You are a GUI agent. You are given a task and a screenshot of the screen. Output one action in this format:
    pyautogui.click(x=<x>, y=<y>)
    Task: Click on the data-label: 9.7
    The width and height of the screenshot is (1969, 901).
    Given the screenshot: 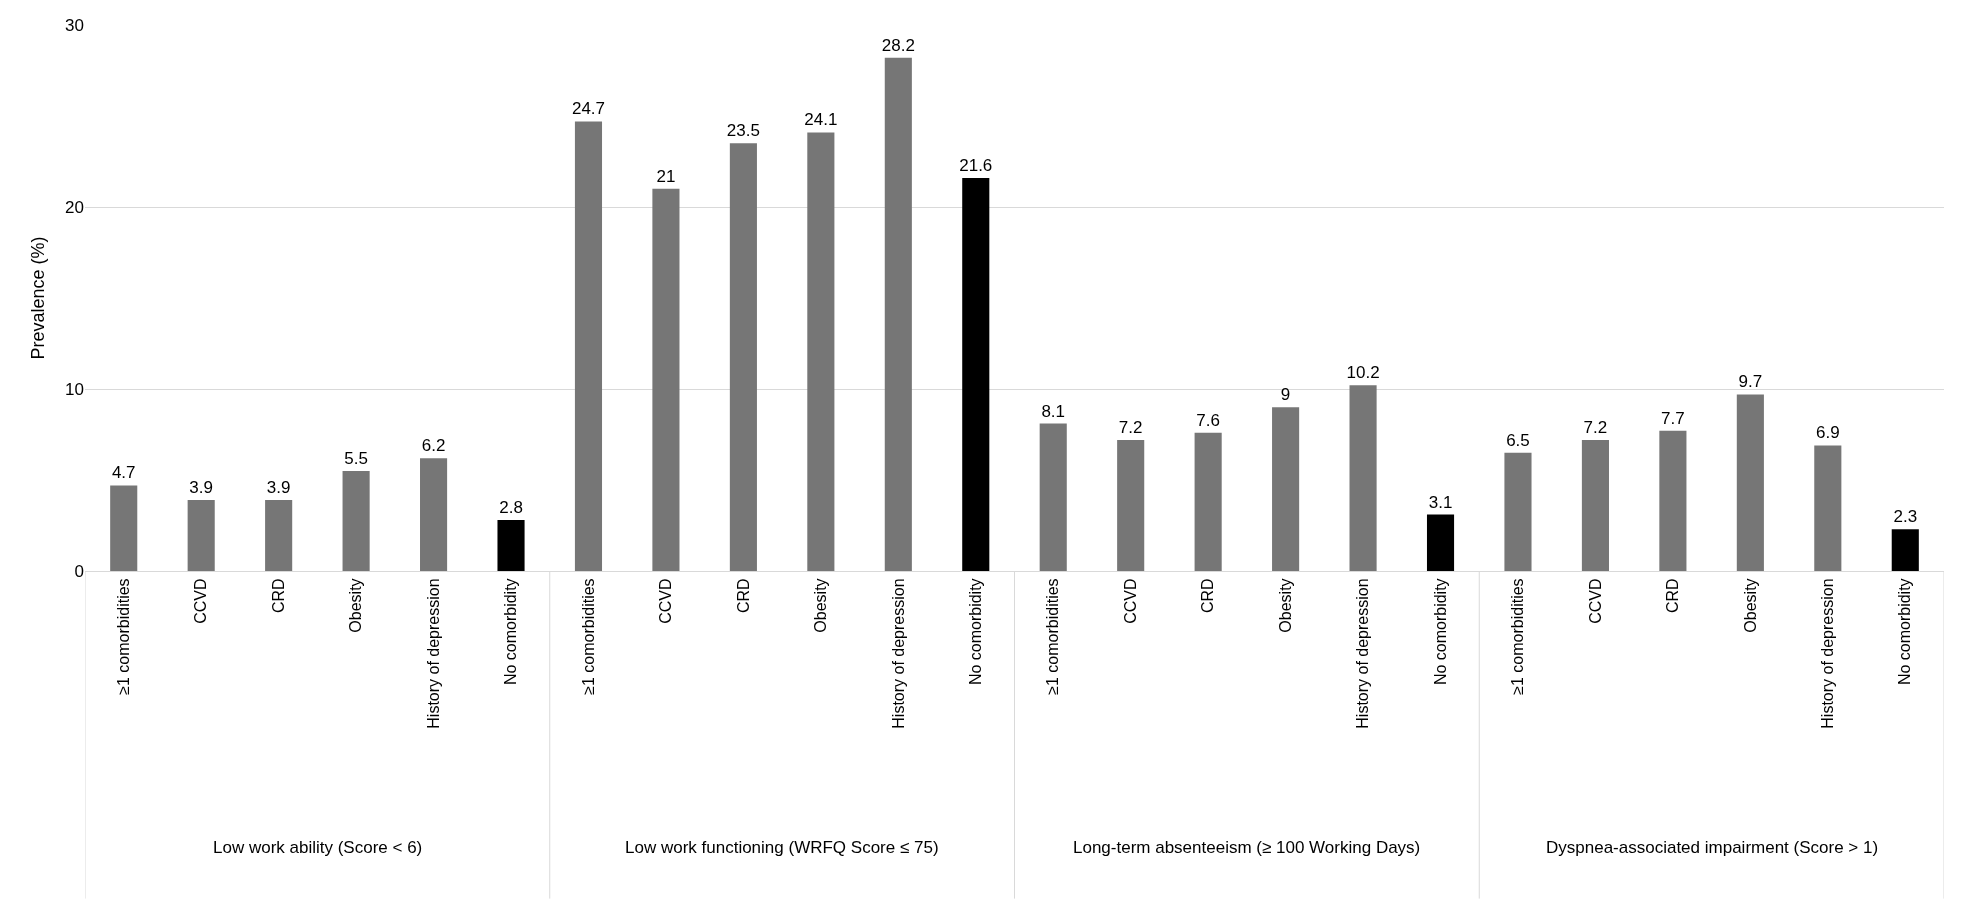 What is the action you would take?
    pyautogui.click(x=1750, y=382)
    